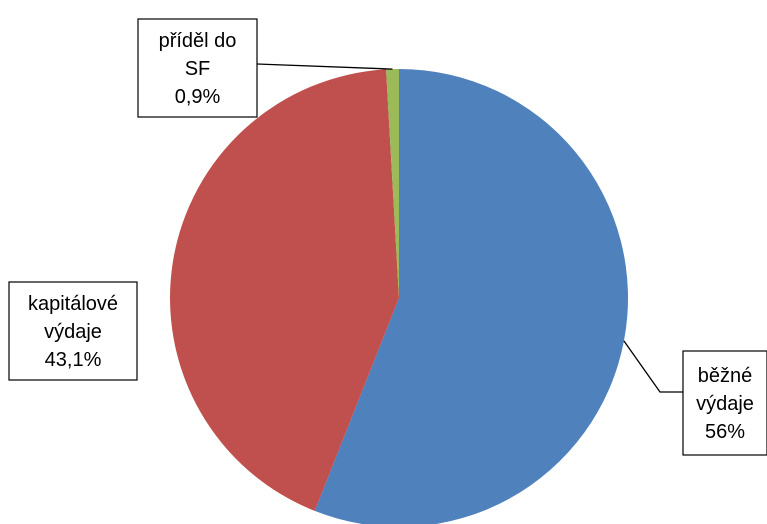 This screenshot has height=524, width=767. What do you see at coordinates (725, 376) in the screenshot?
I see `data-label-line: běžné` at bounding box center [725, 376].